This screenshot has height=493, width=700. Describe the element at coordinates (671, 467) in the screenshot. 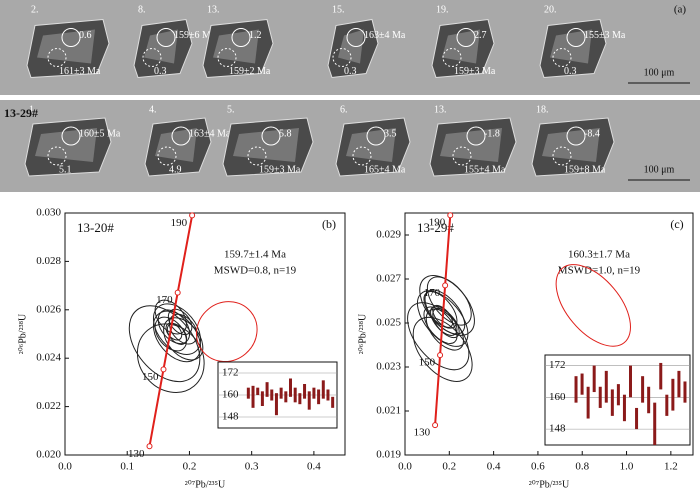

I see `x-tick-label: 1.2` at that location.